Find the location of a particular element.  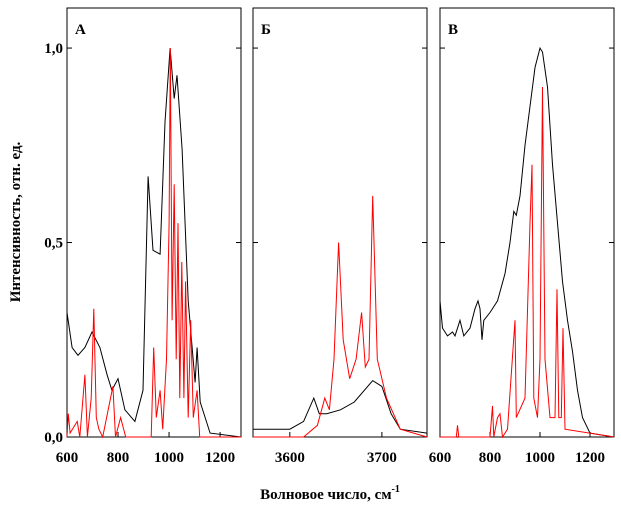

x-tick-label: 3600 is located at coordinates (290, 458).